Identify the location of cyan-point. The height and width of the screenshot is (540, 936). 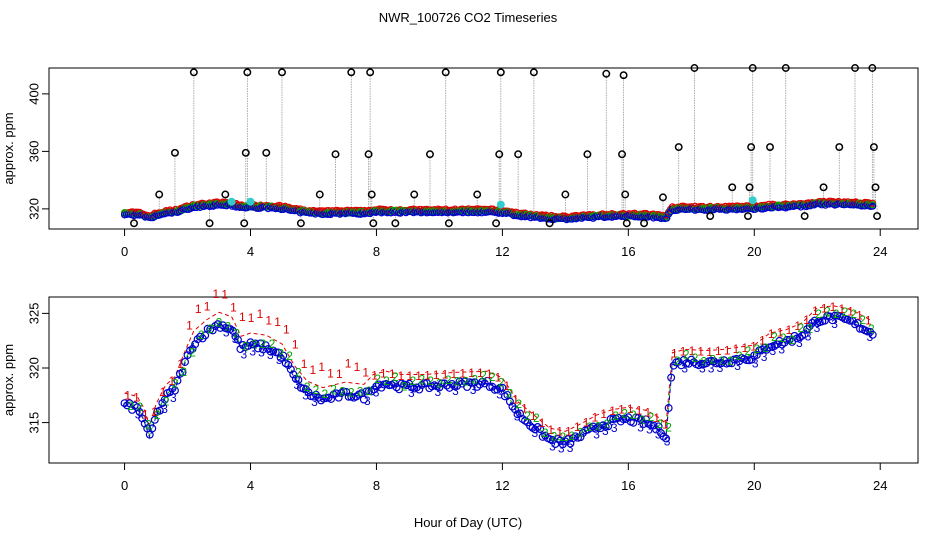
(752, 200).